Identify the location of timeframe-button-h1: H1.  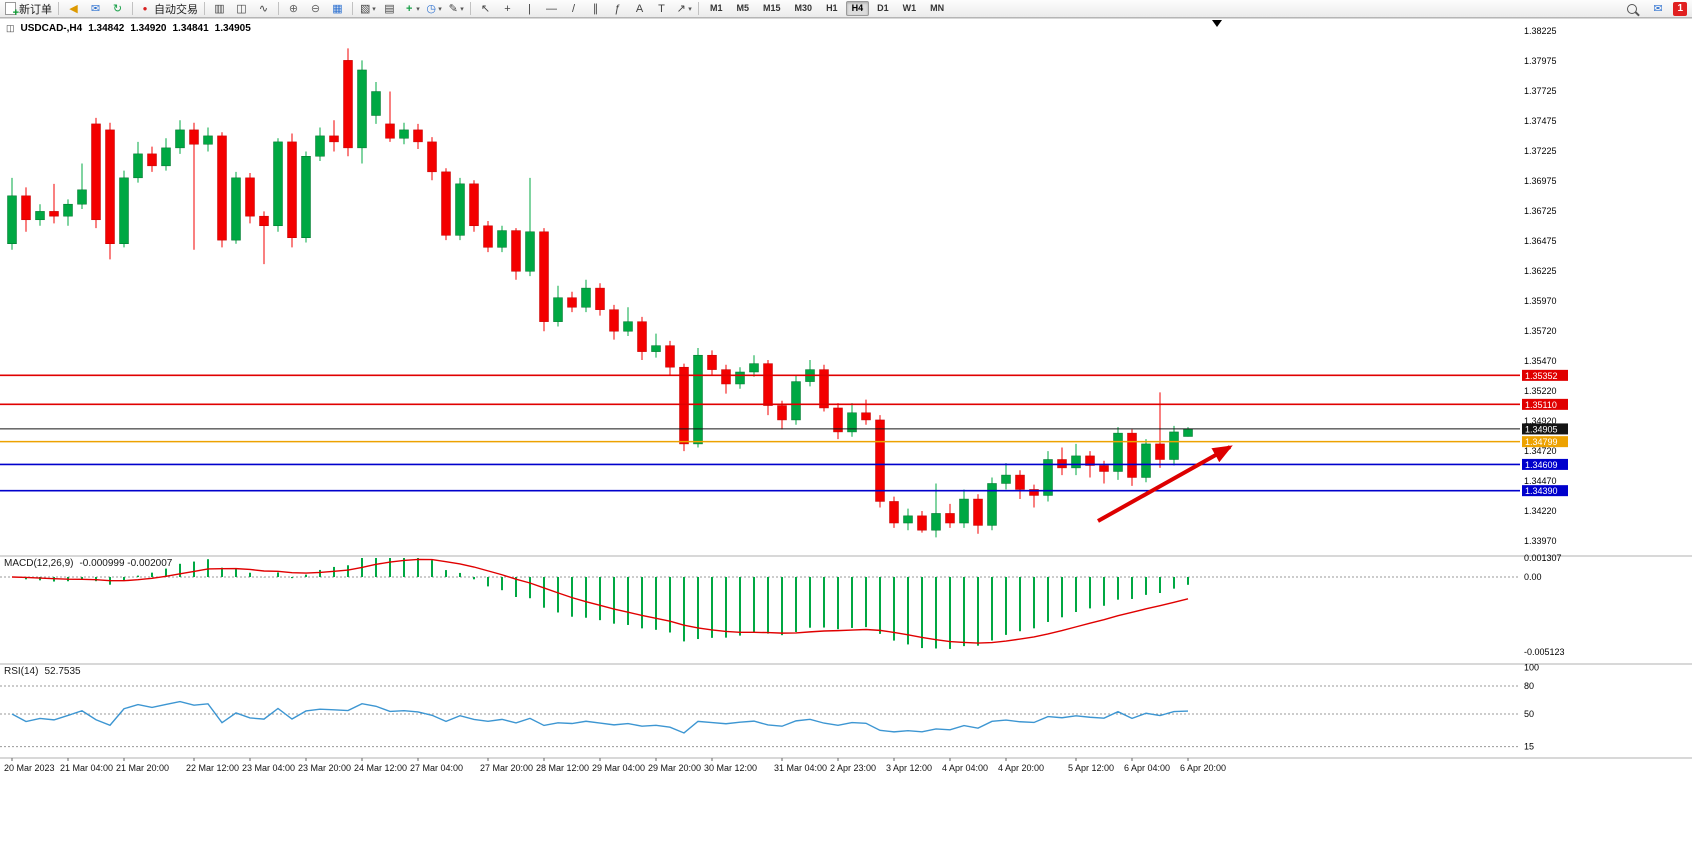
(832, 8).